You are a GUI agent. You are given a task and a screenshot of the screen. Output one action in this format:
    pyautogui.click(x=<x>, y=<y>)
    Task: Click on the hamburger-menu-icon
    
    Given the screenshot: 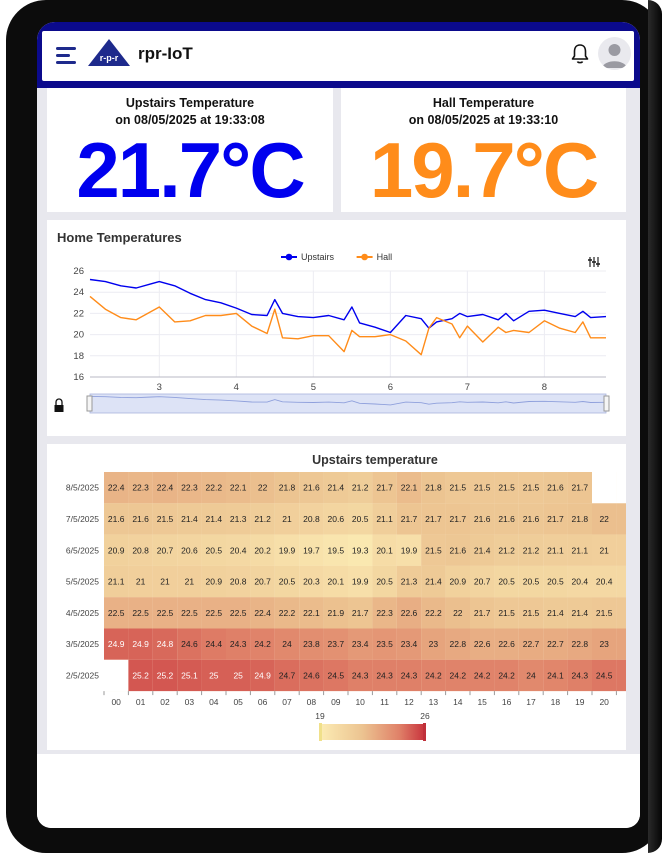 What is the action you would take?
    pyautogui.click(x=66, y=55)
    